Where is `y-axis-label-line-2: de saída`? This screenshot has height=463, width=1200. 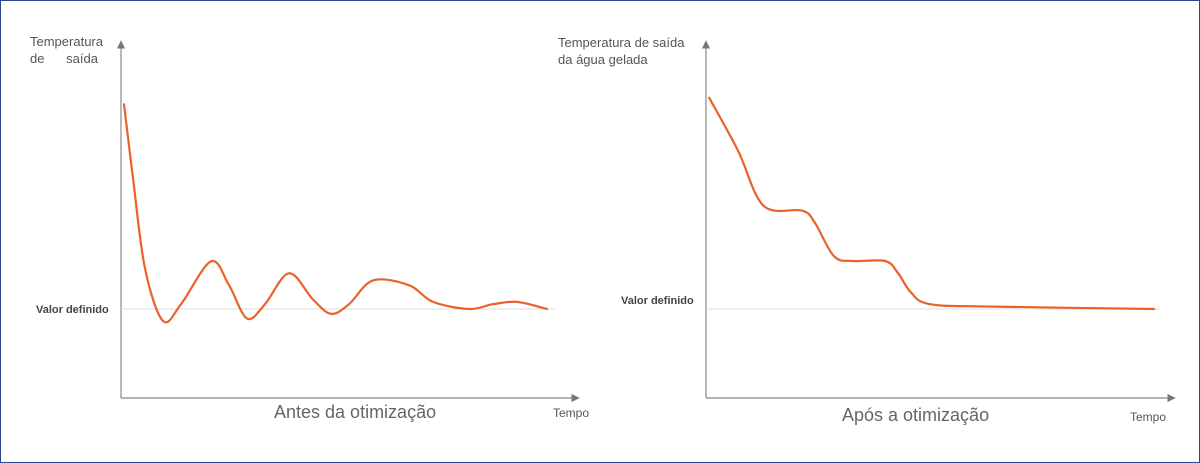 y-axis-label-line-2: de saída is located at coordinates (64, 58).